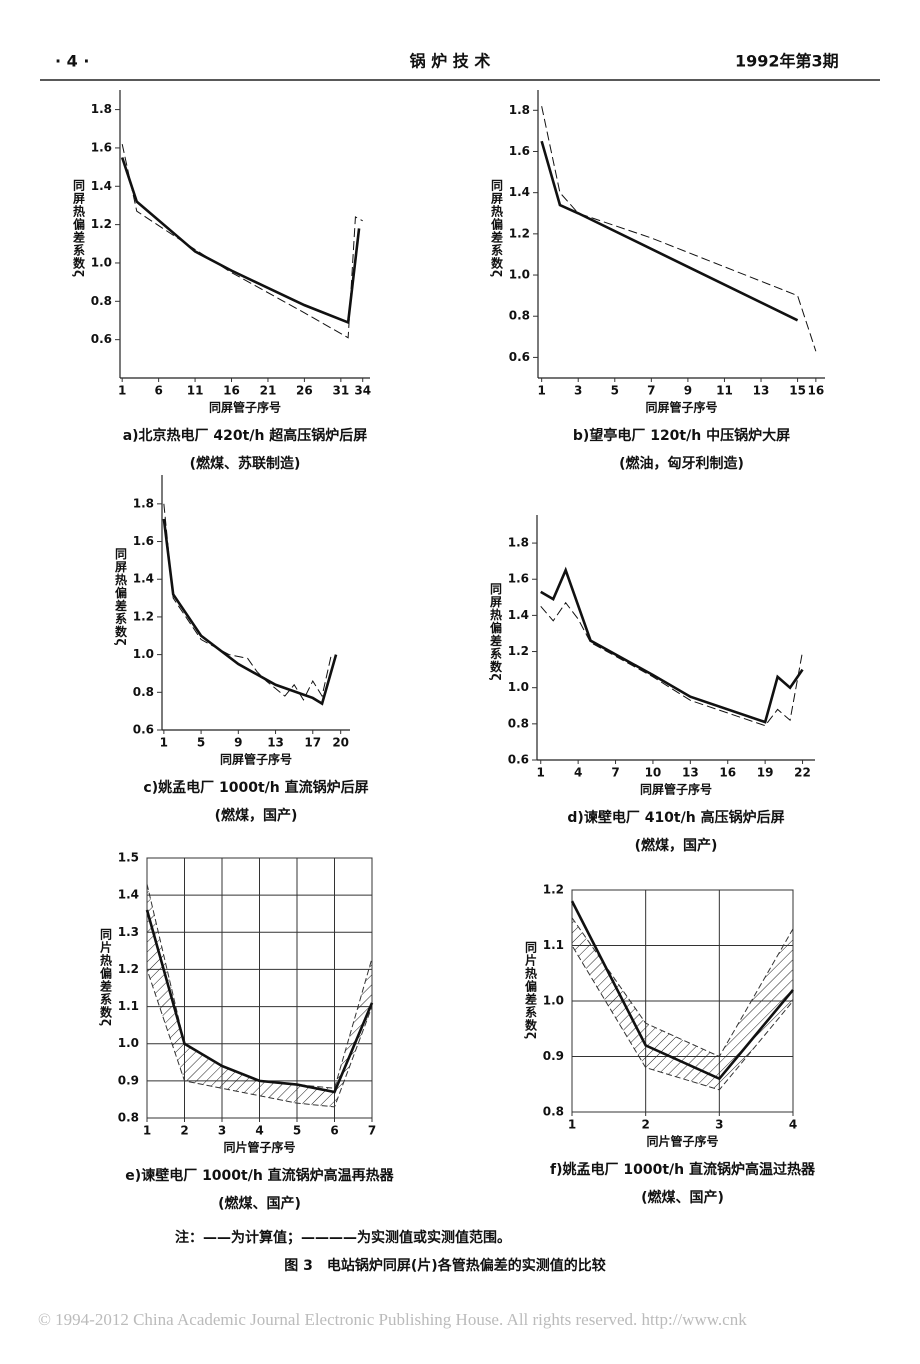  What do you see at coordinates (362, 391) in the screenshot?
I see `x-tick-label: 34` at bounding box center [362, 391].